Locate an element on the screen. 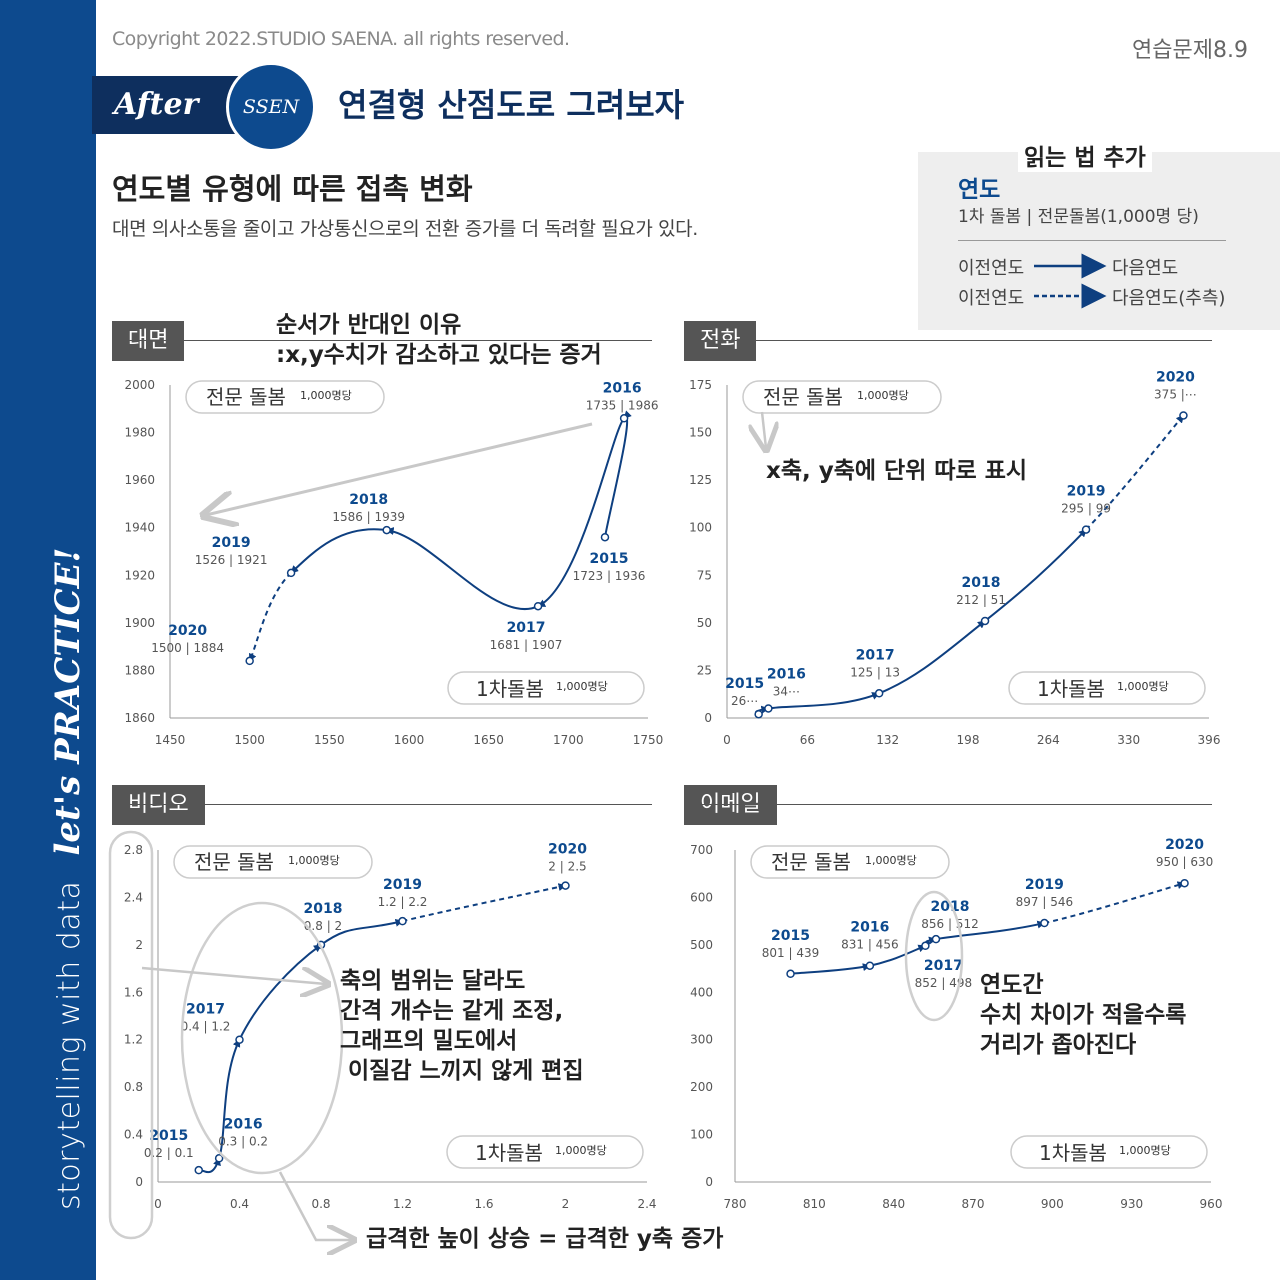  y-axis-title-pill is located at coordinates (285, 397).